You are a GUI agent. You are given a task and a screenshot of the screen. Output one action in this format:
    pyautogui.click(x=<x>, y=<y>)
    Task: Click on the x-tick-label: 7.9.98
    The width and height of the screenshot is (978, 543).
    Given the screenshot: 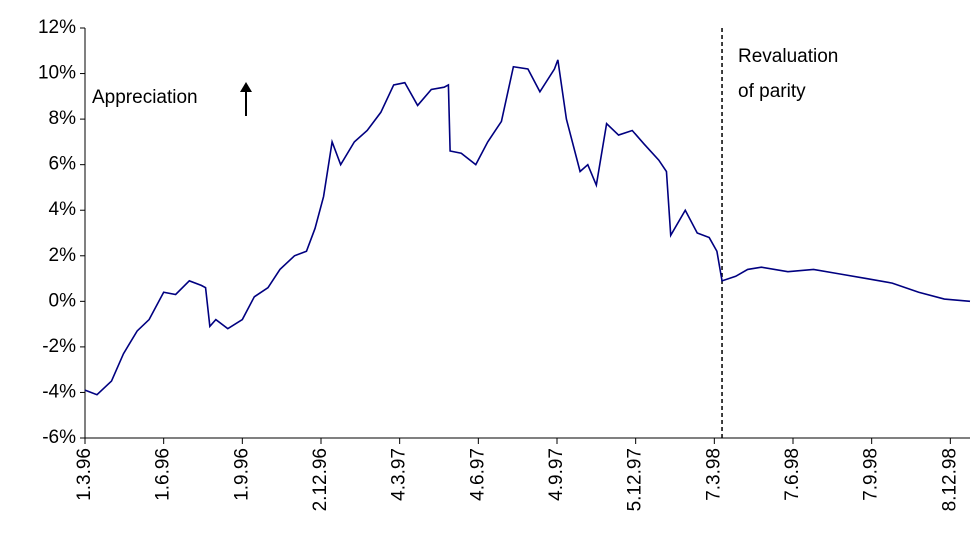 What is the action you would take?
    pyautogui.click(x=871, y=474)
    